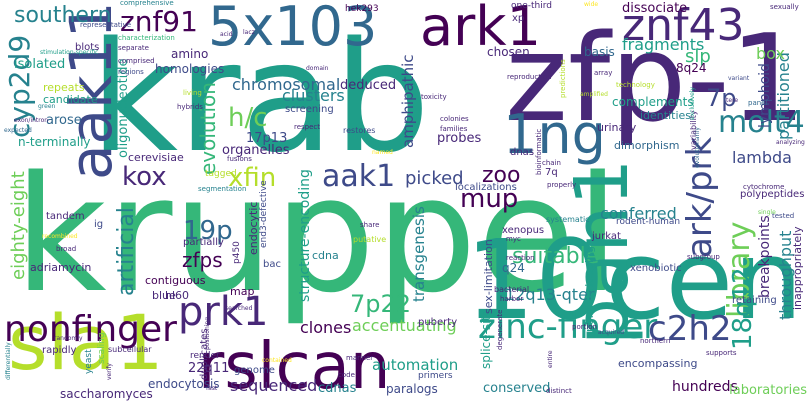  I want to click on word-sla1: sla1, so click(86, 342).